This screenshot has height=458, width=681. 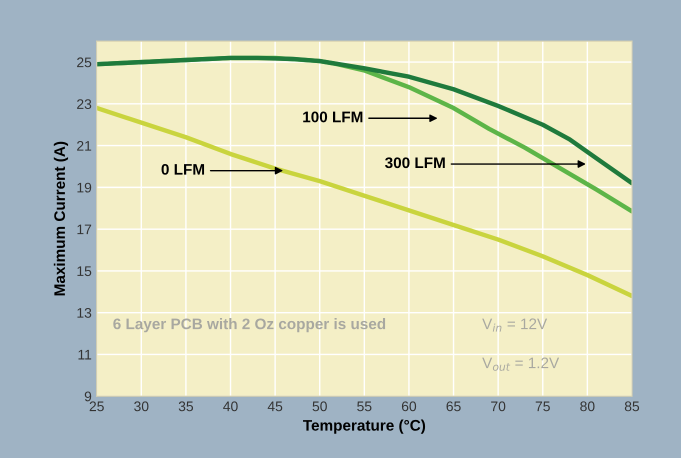 What do you see at coordinates (84, 271) in the screenshot?
I see `y-tick-label: 15` at bounding box center [84, 271].